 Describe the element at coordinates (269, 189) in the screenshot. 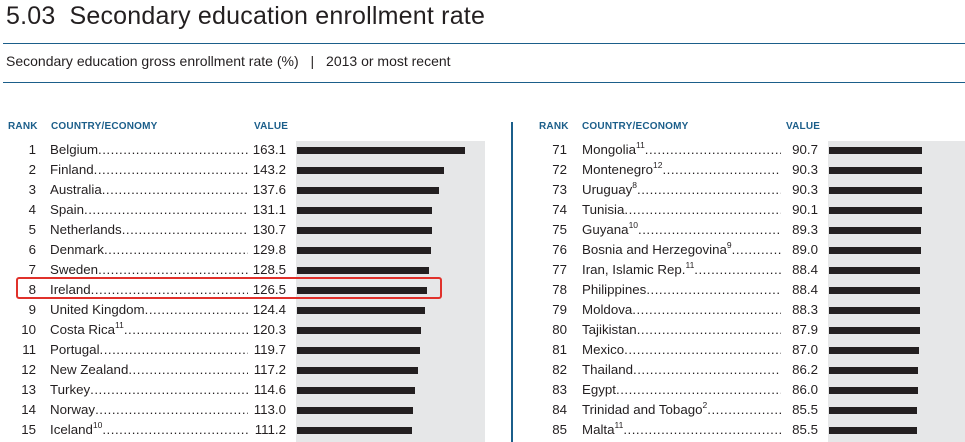

I see `value-label: 137.6` at that location.